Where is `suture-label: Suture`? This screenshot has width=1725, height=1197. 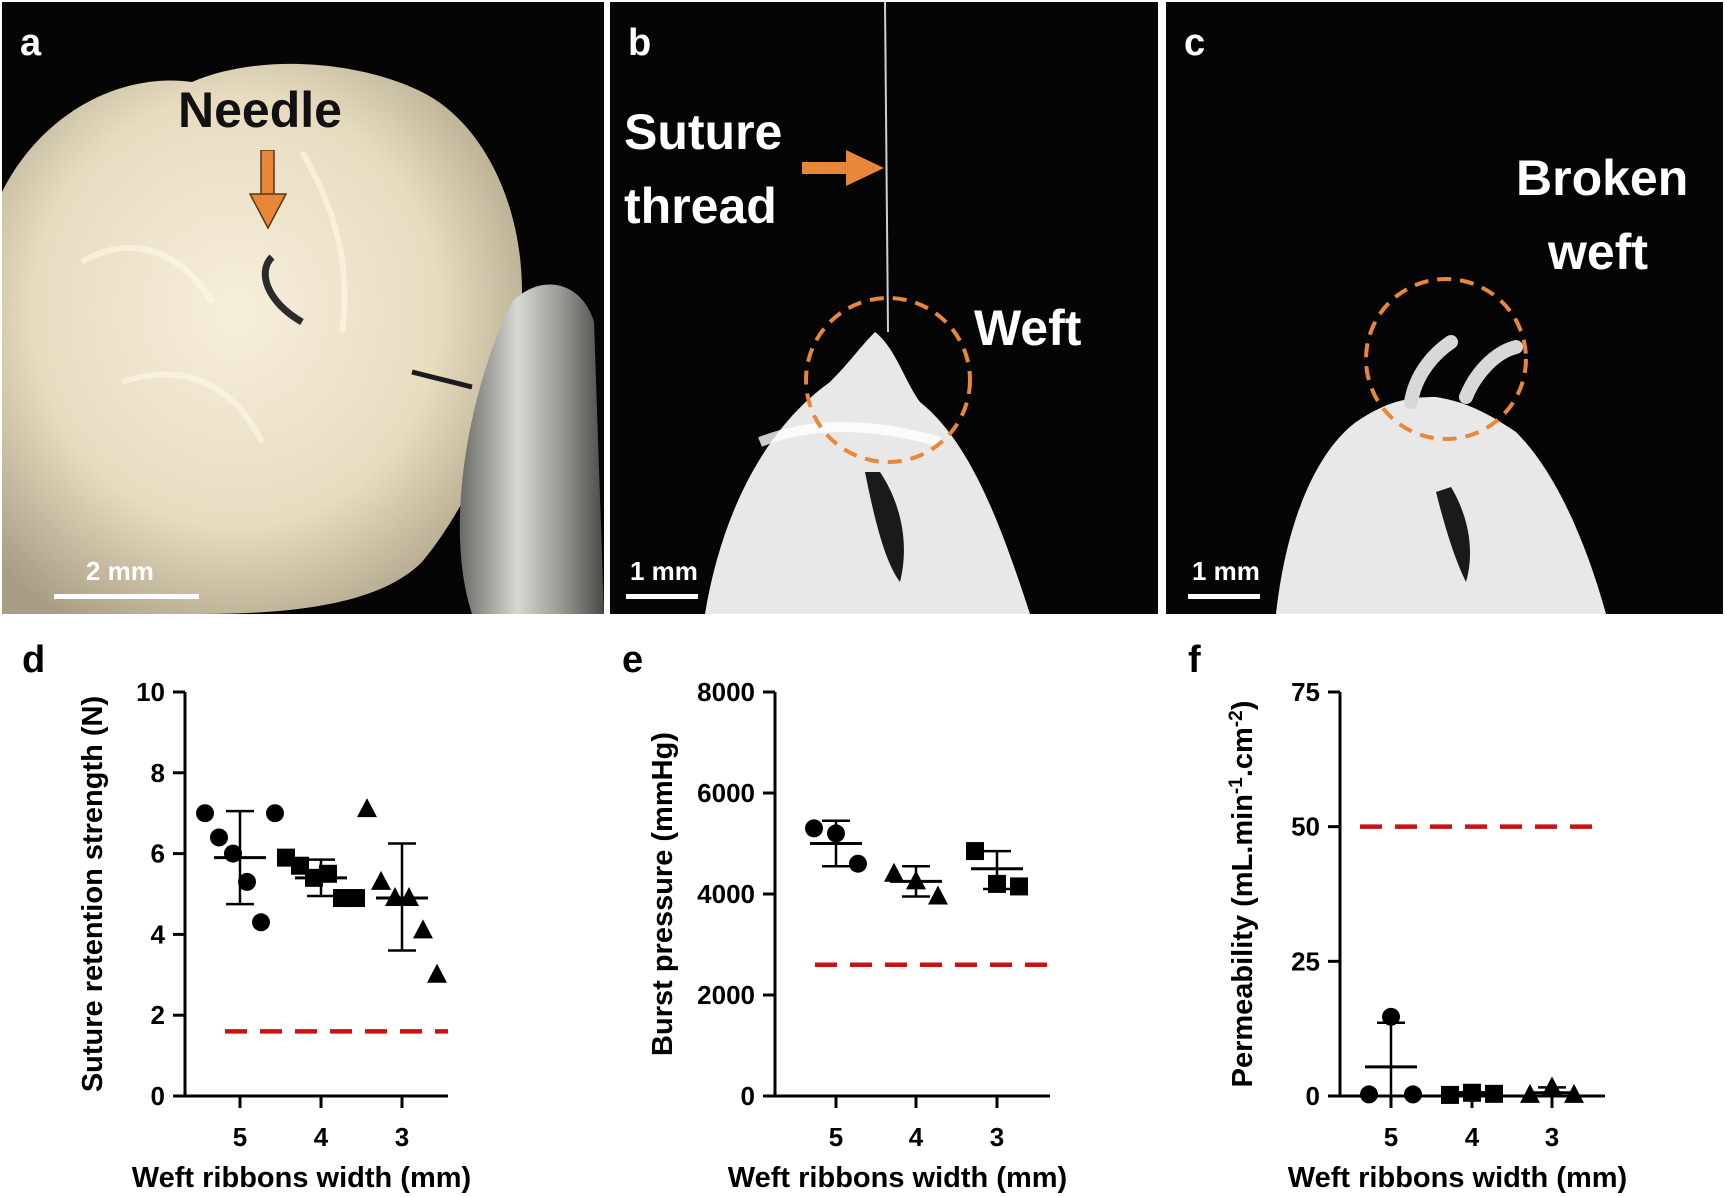
suture-label: Suture is located at coordinates (703, 132).